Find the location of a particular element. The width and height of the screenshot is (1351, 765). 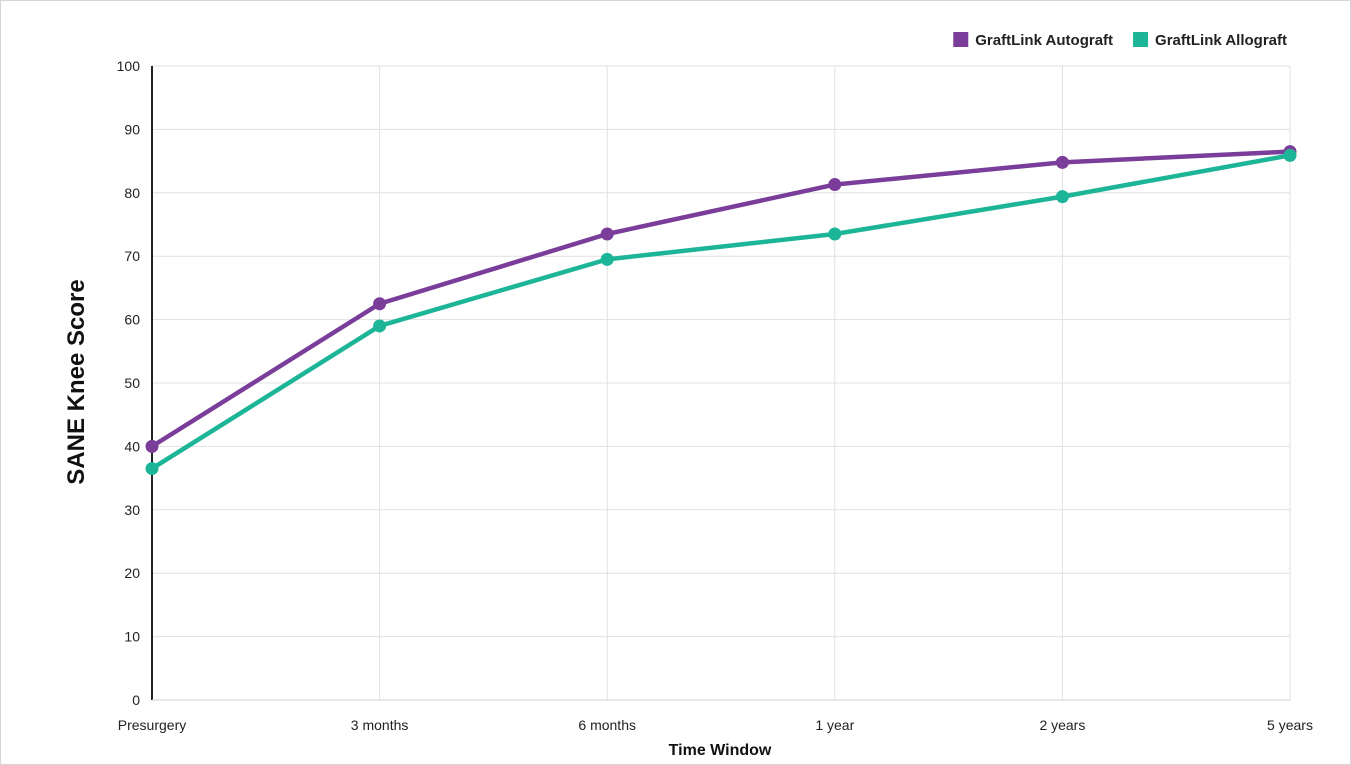

legend: GraftLink Allograft GraftLink Autograft is located at coordinates (1120, 40).